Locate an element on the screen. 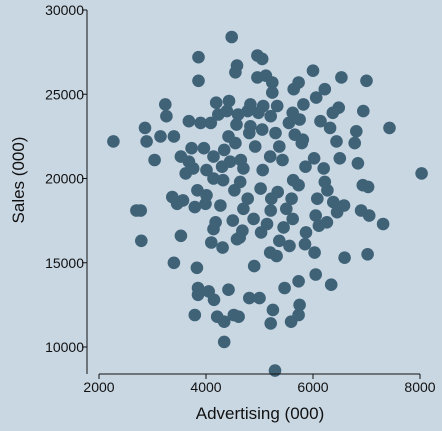  y-tick-label: 20000 is located at coordinates (64, 179).